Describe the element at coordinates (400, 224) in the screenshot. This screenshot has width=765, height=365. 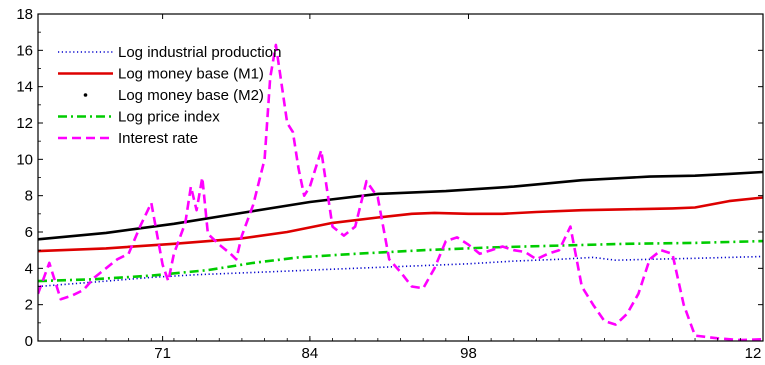
I see `series-line-log-money-base-m1` at that location.